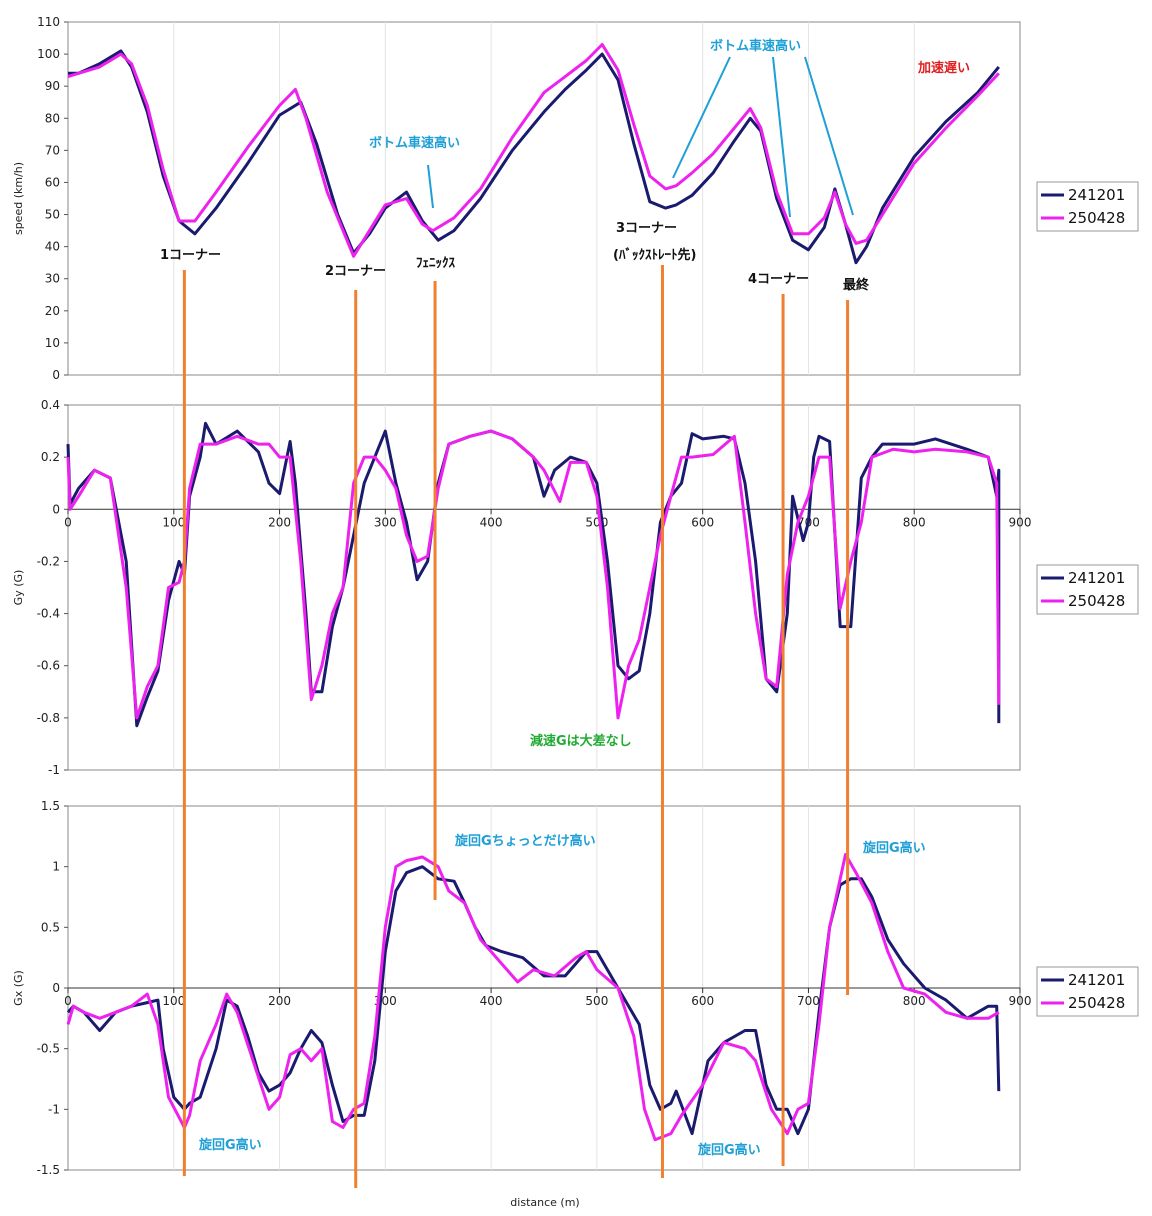 This screenshot has width=1152, height=1216. Describe the element at coordinates (894, 848) in the screenshot. I see `annotation-turn-g-3: 旋回G高い` at that location.